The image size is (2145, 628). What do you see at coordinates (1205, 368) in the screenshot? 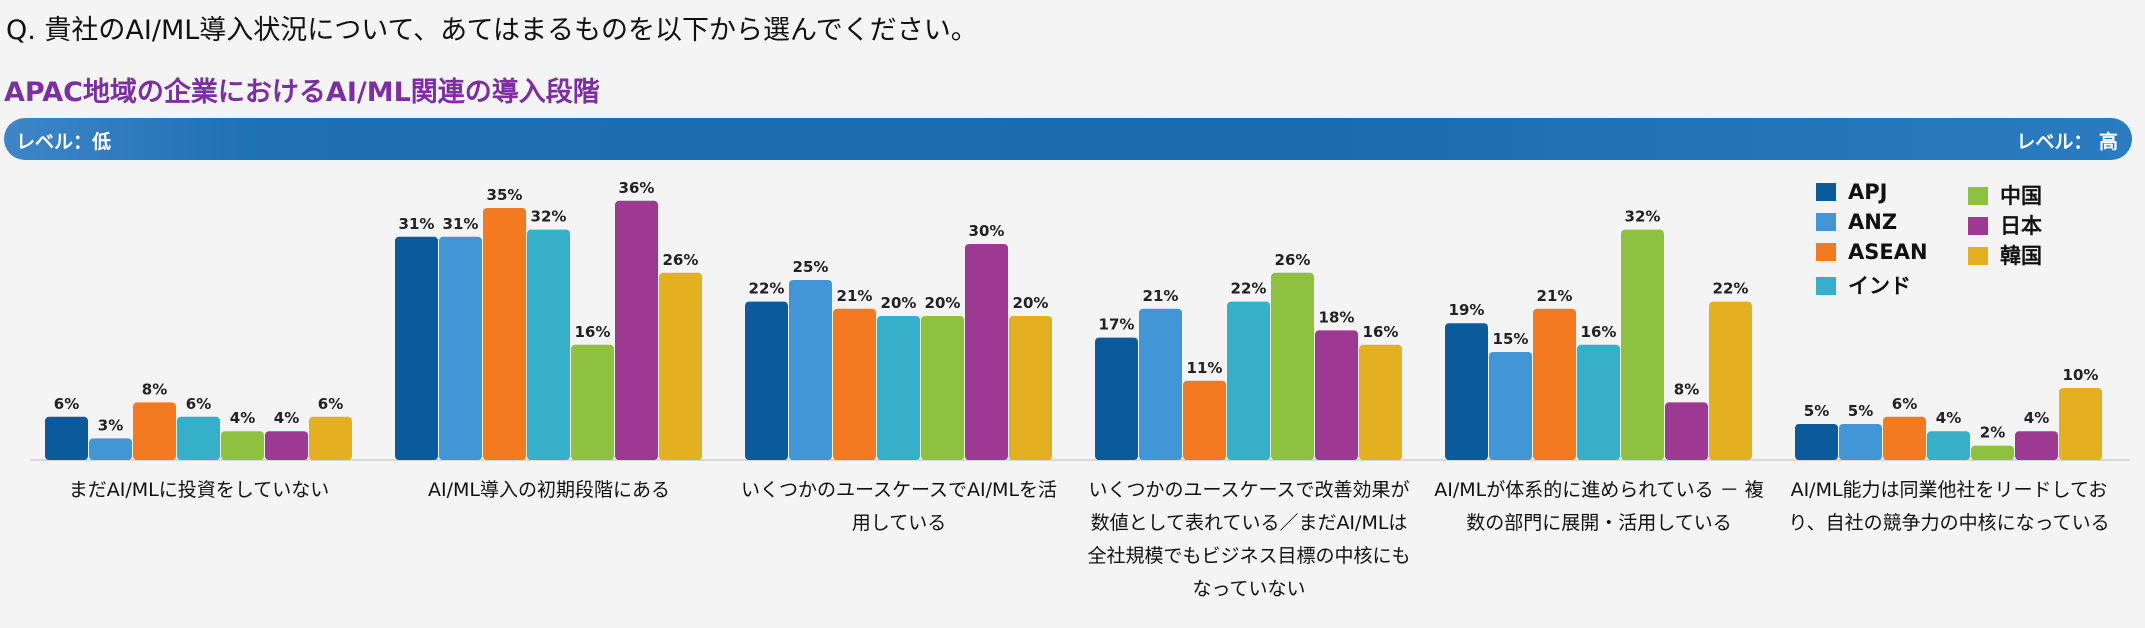
I see `data-label: 11%` at bounding box center [1205, 368].